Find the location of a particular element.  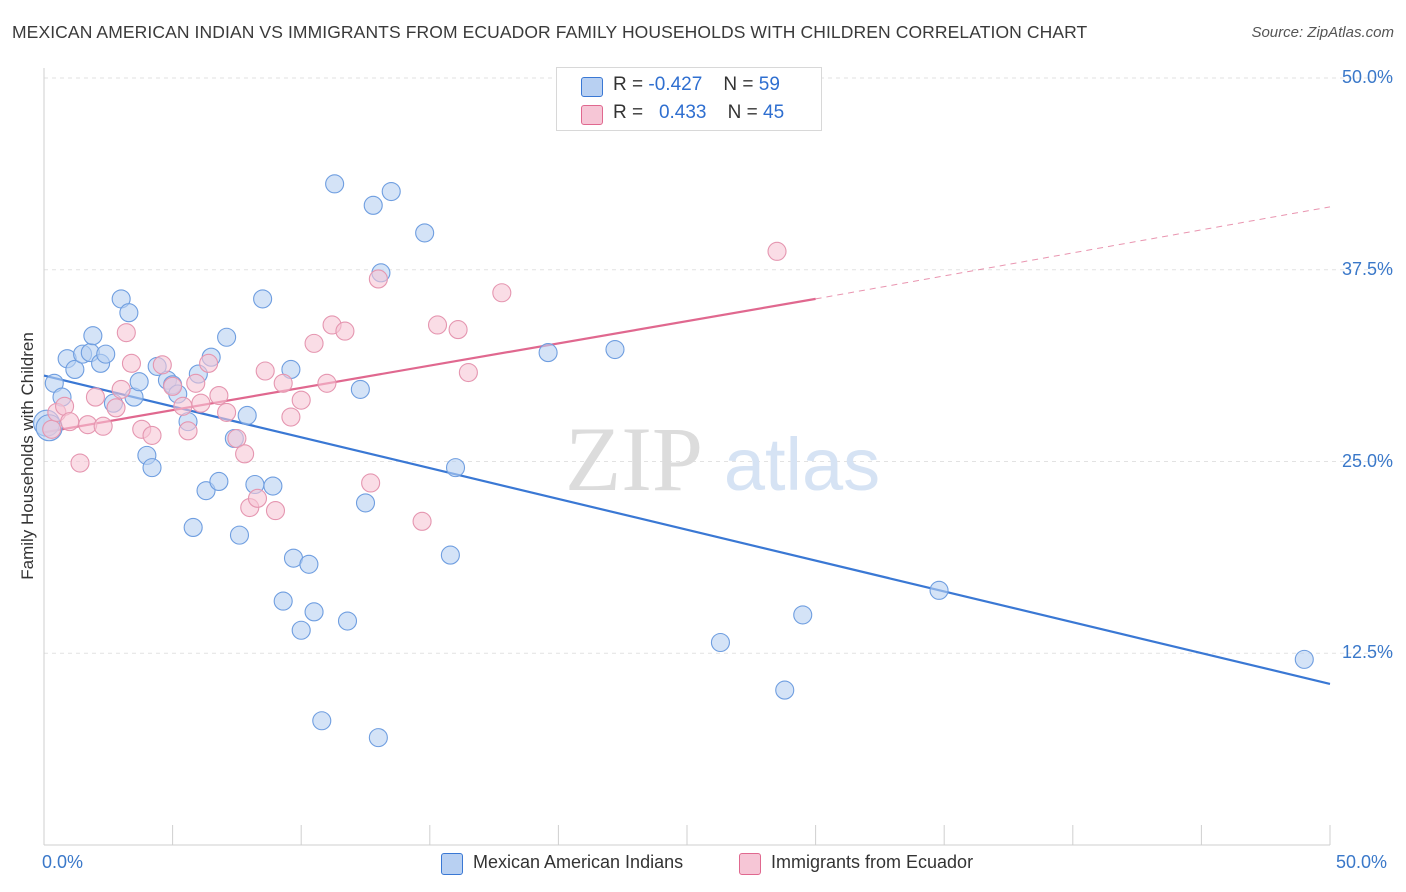

legend-n-value: 45 is located at coordinates (774, 112).